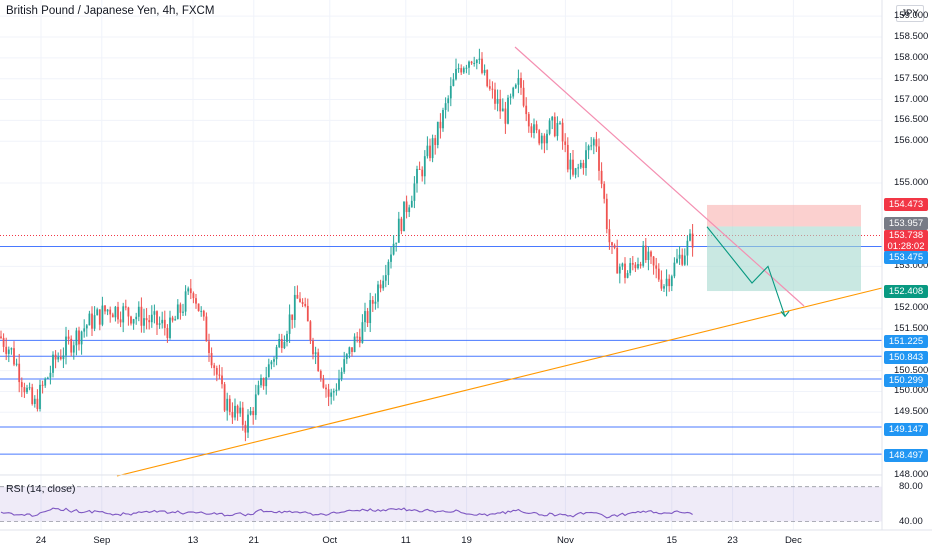 Image resolution: width=932 pixels, height=550 pixels. Describe the element at coordinates (193, 540) in the screenshot. I see `x-tick-label: 13` at that location.